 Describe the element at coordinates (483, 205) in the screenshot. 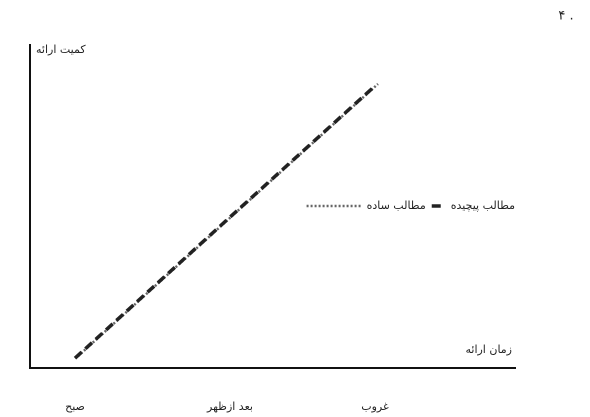

I see `legend-label: مطالب پیچیده` at that location.